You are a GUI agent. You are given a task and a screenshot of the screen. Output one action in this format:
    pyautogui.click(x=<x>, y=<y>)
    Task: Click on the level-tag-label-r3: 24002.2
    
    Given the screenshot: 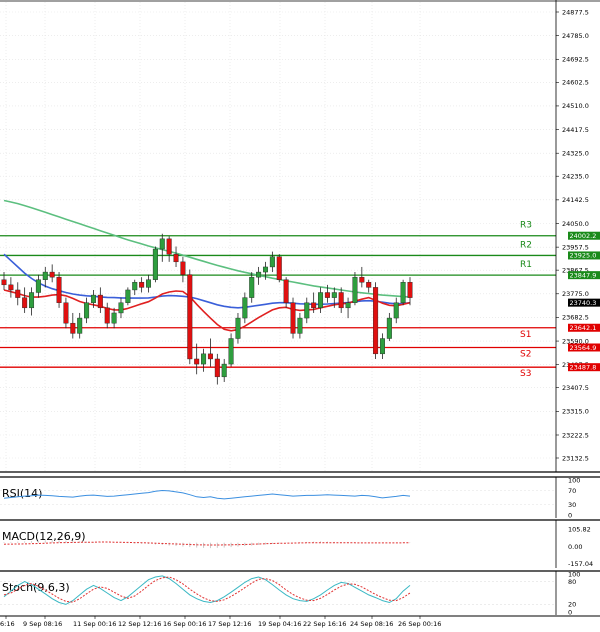 What is the action you would take?
    pyautogui.click(x=583, y=236)
    